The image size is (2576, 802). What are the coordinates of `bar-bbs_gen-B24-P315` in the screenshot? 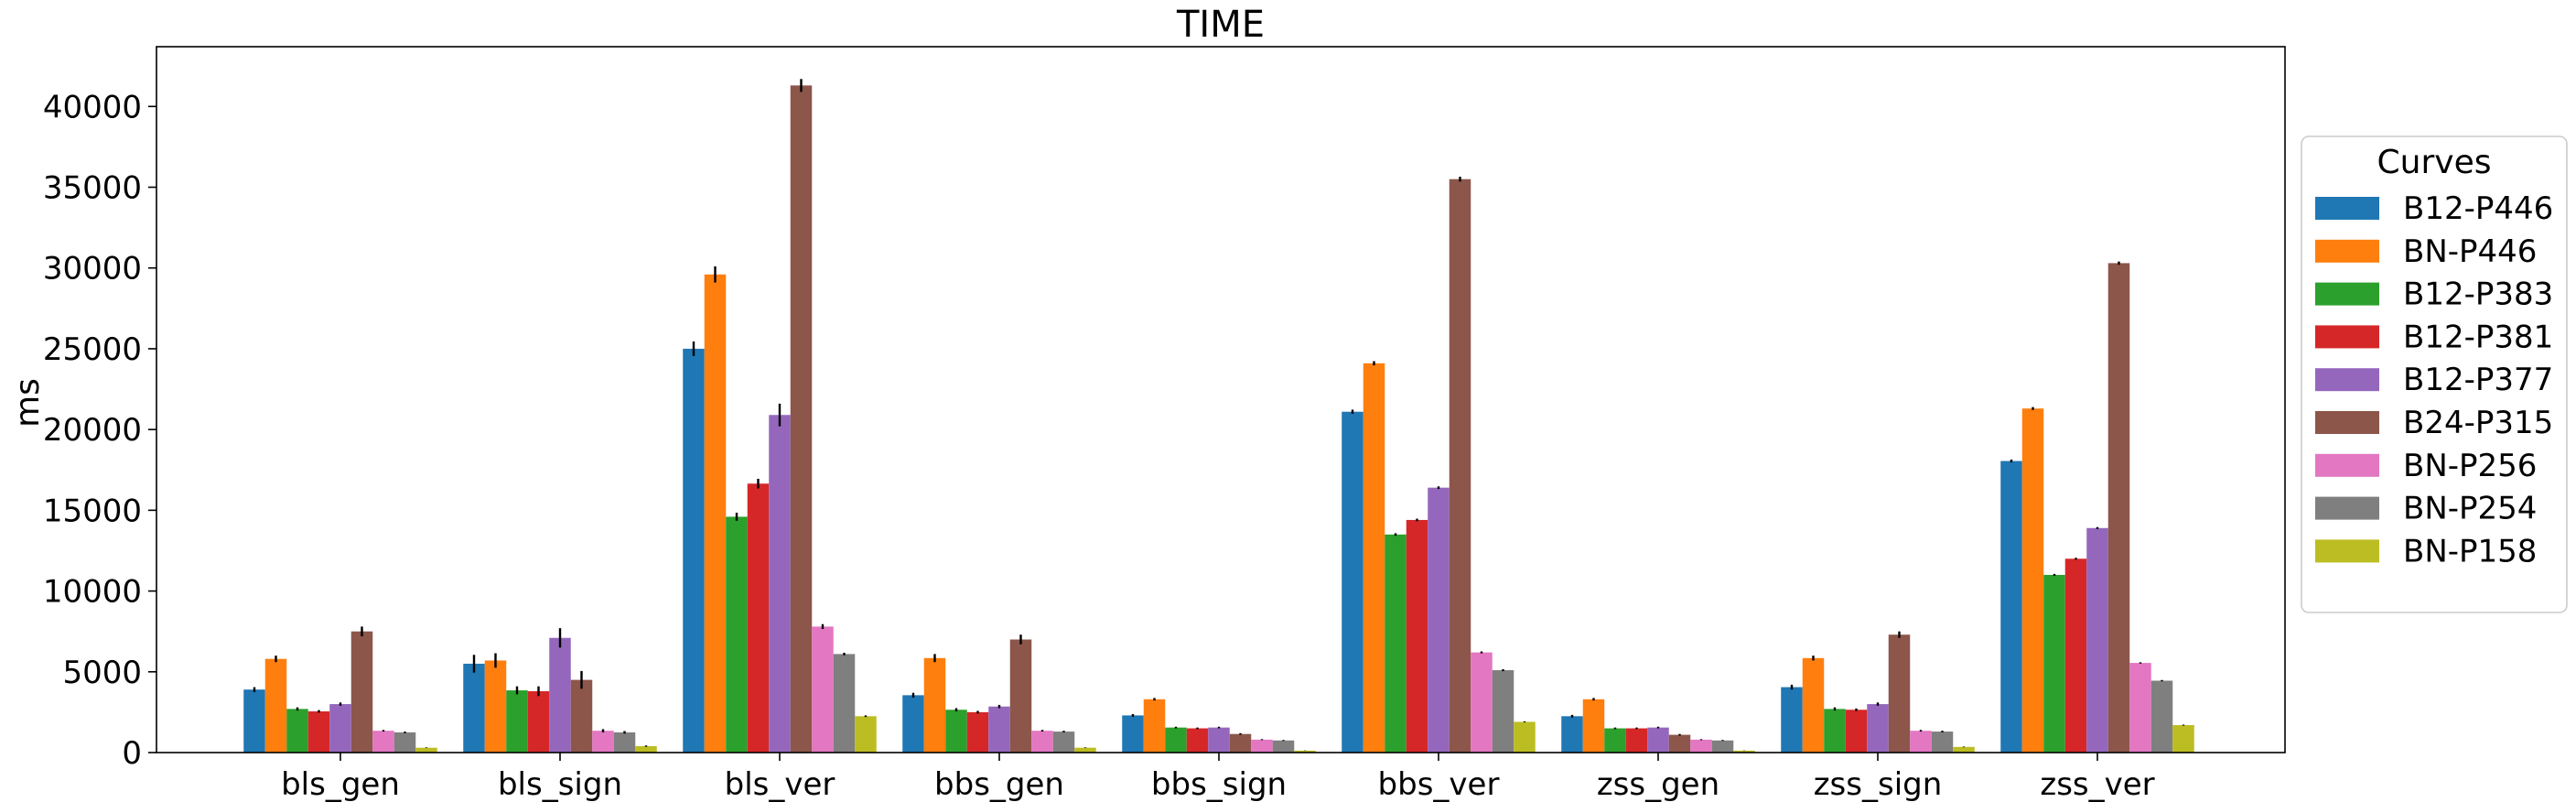 It's located at (1021, 696).